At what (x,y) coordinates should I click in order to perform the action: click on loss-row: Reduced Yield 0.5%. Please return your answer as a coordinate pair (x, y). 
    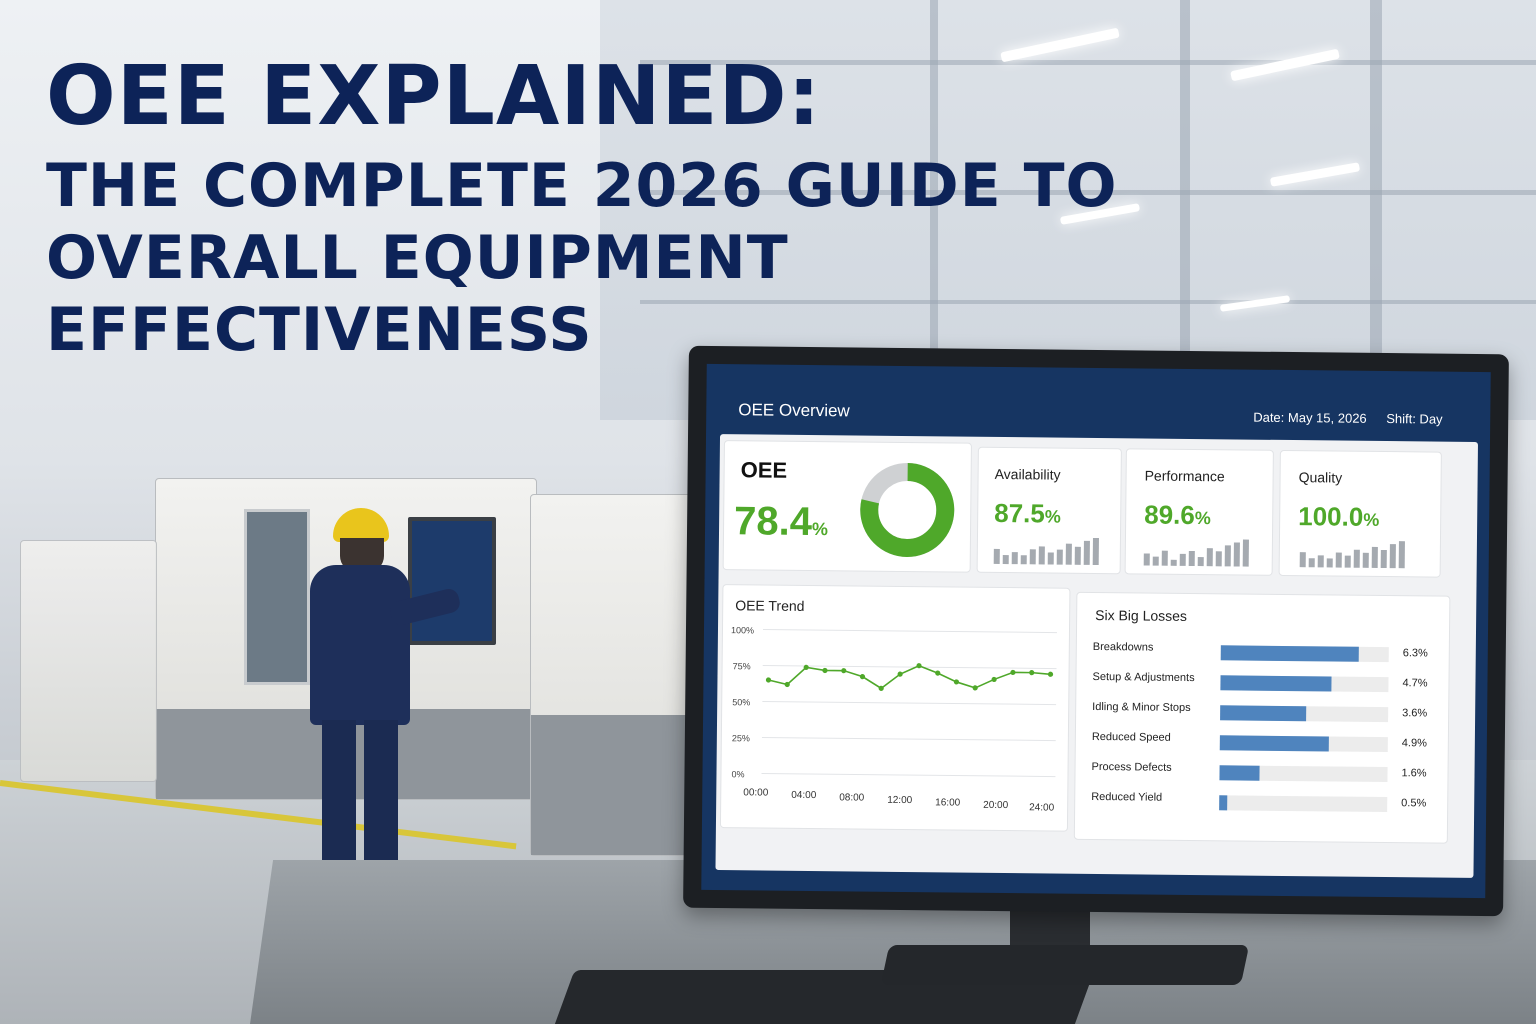
    Looking at the image, I should click on (1261, 802).